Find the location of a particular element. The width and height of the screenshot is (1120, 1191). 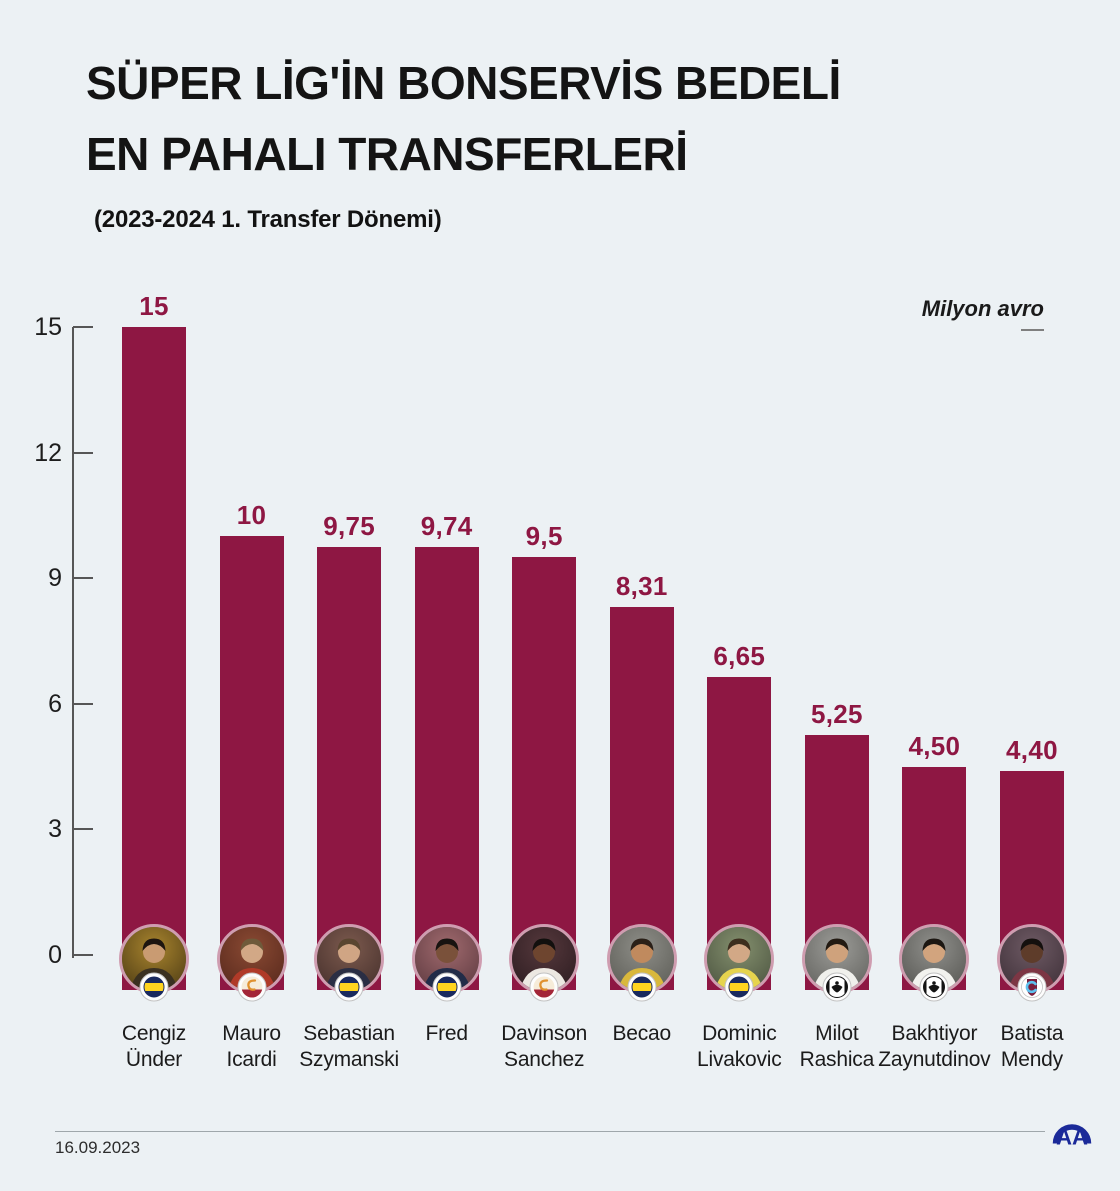

trabzonspor-badge-icon is located at coordinates (1032, 987).